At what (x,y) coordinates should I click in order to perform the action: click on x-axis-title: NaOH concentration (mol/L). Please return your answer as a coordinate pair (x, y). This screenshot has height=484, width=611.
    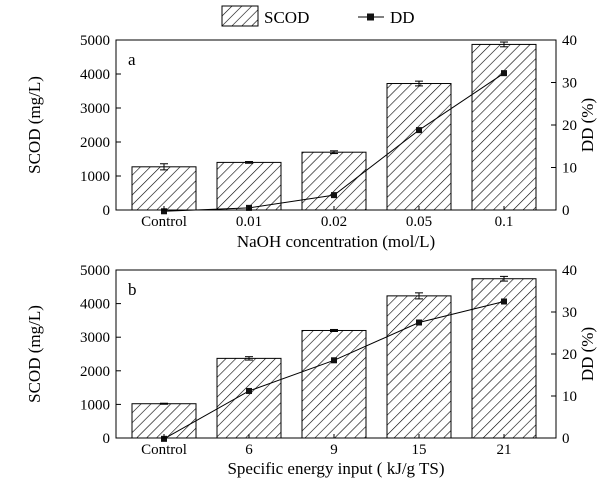
    Looking at the image, I should click on (336, 241).